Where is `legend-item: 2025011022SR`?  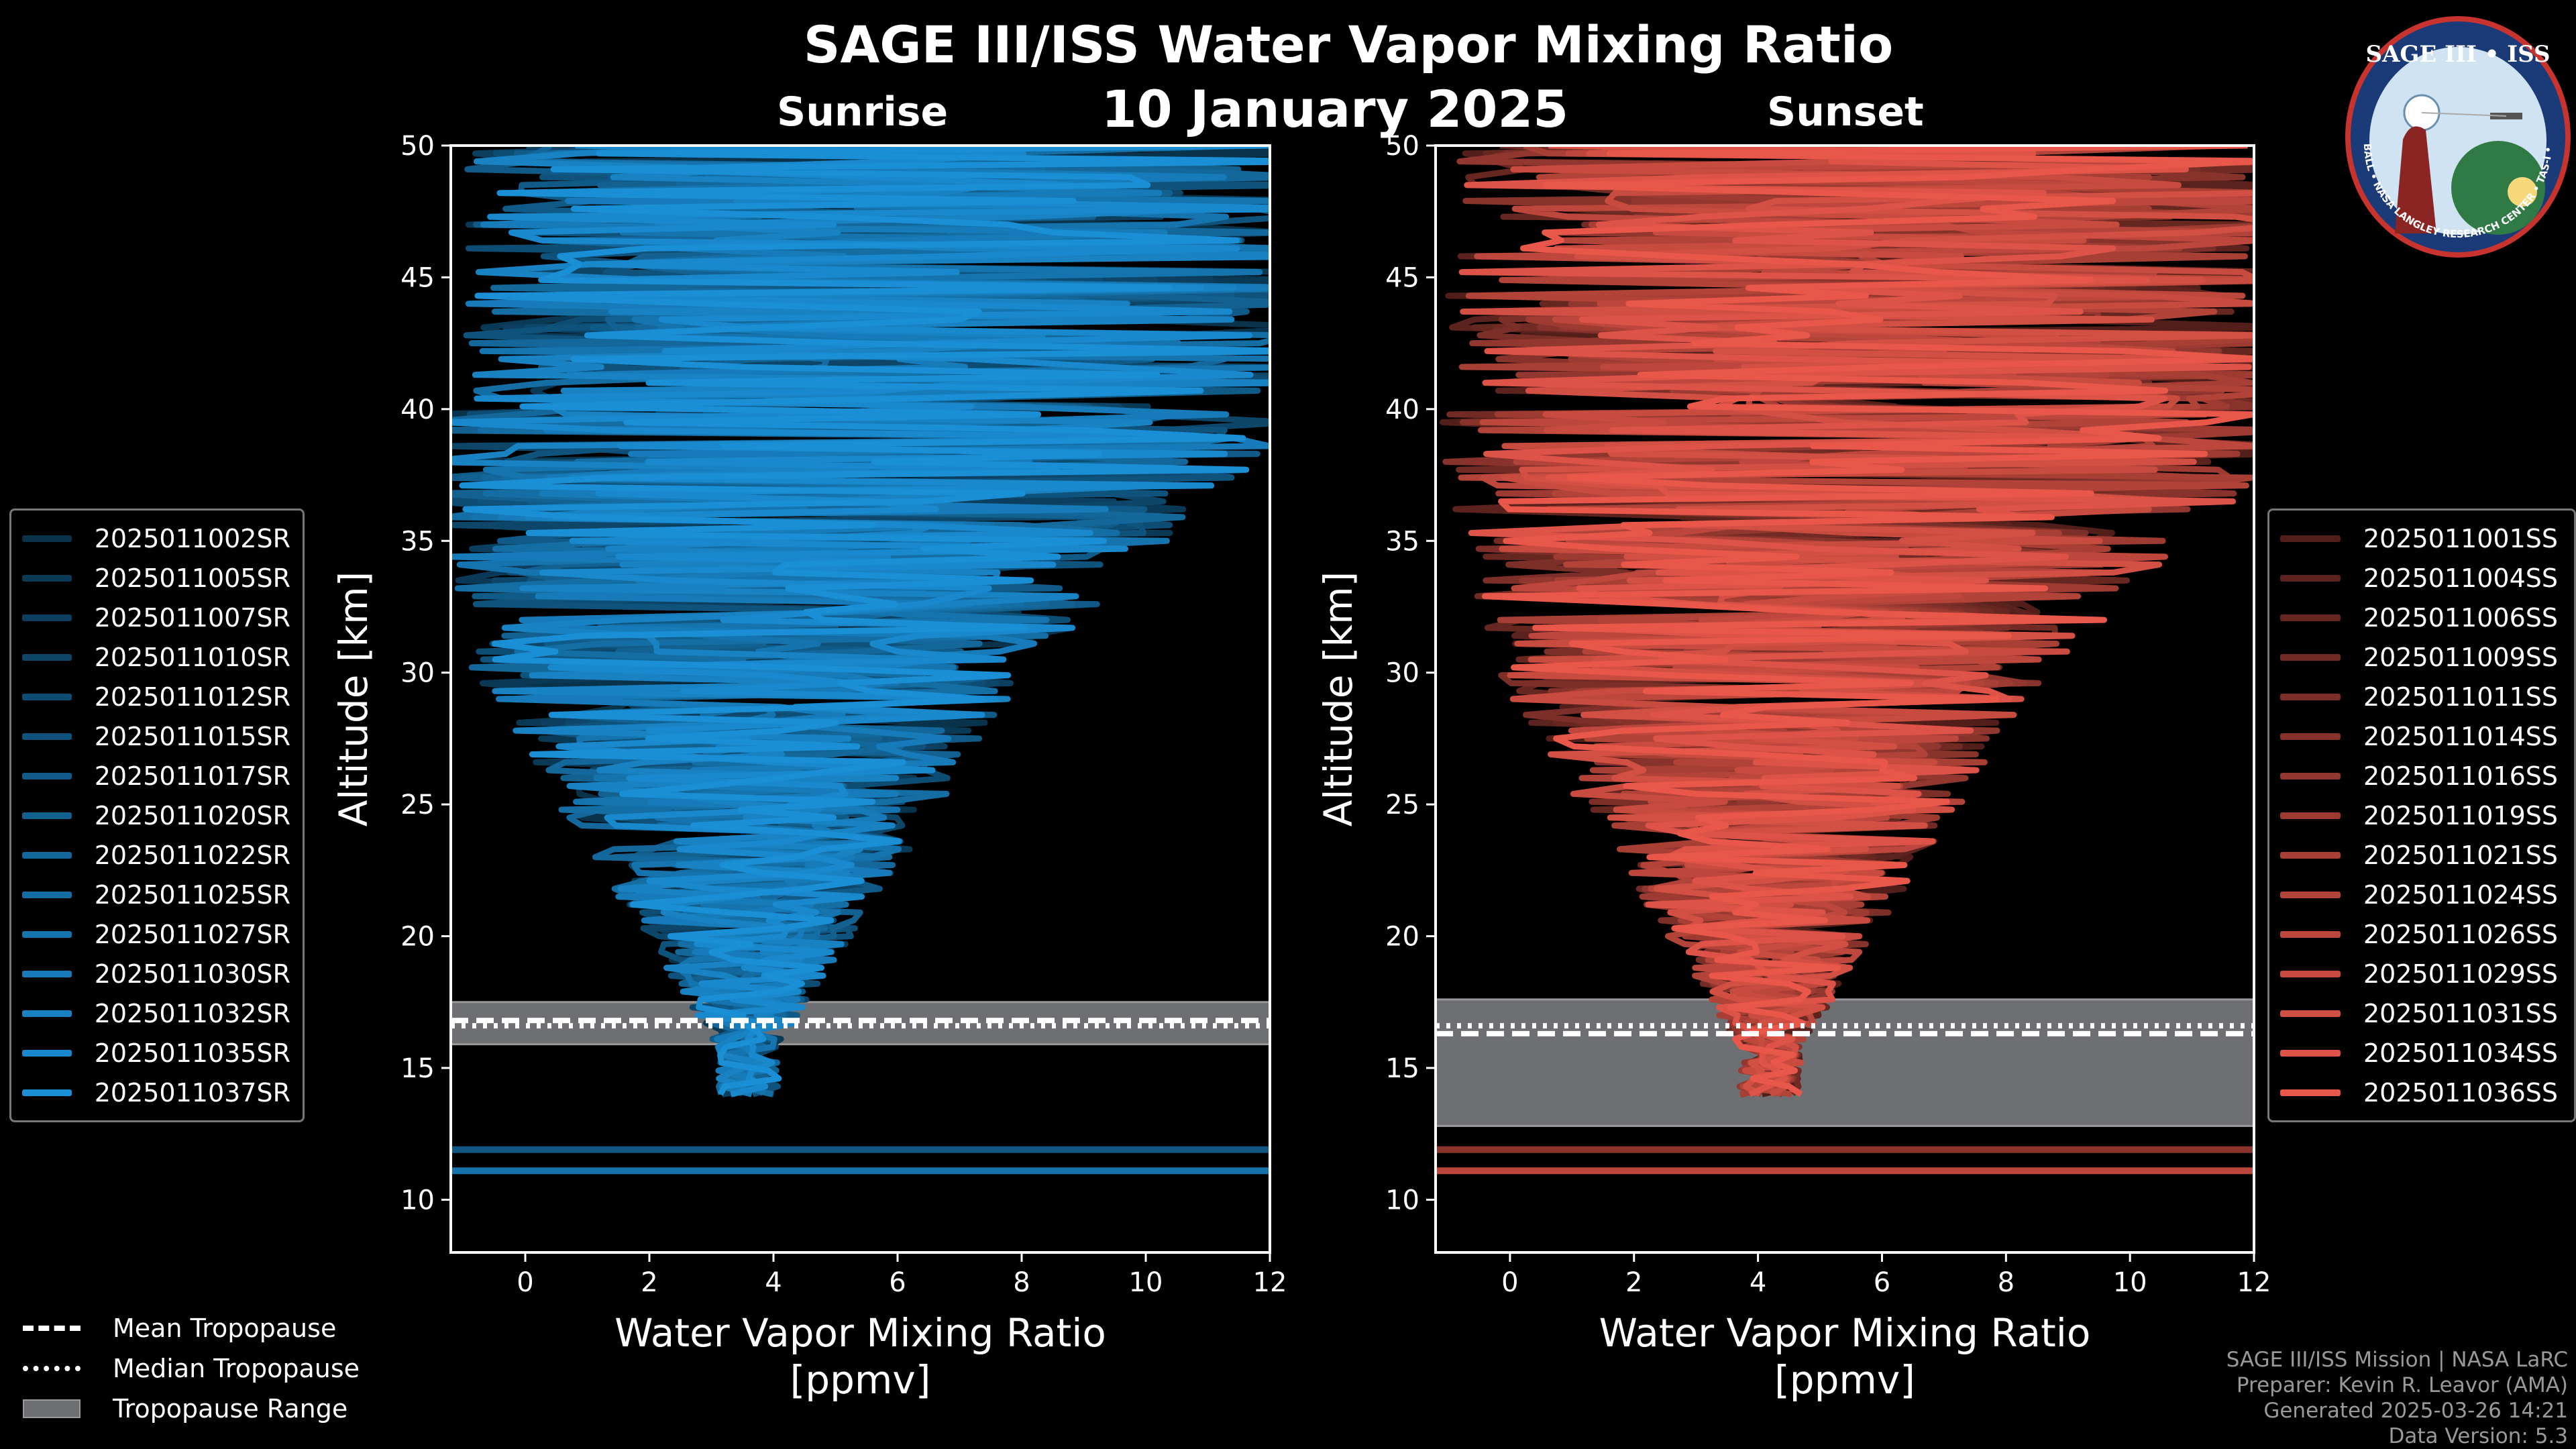 legend-item: 2025011022SR is located at coordinates (156, 855).